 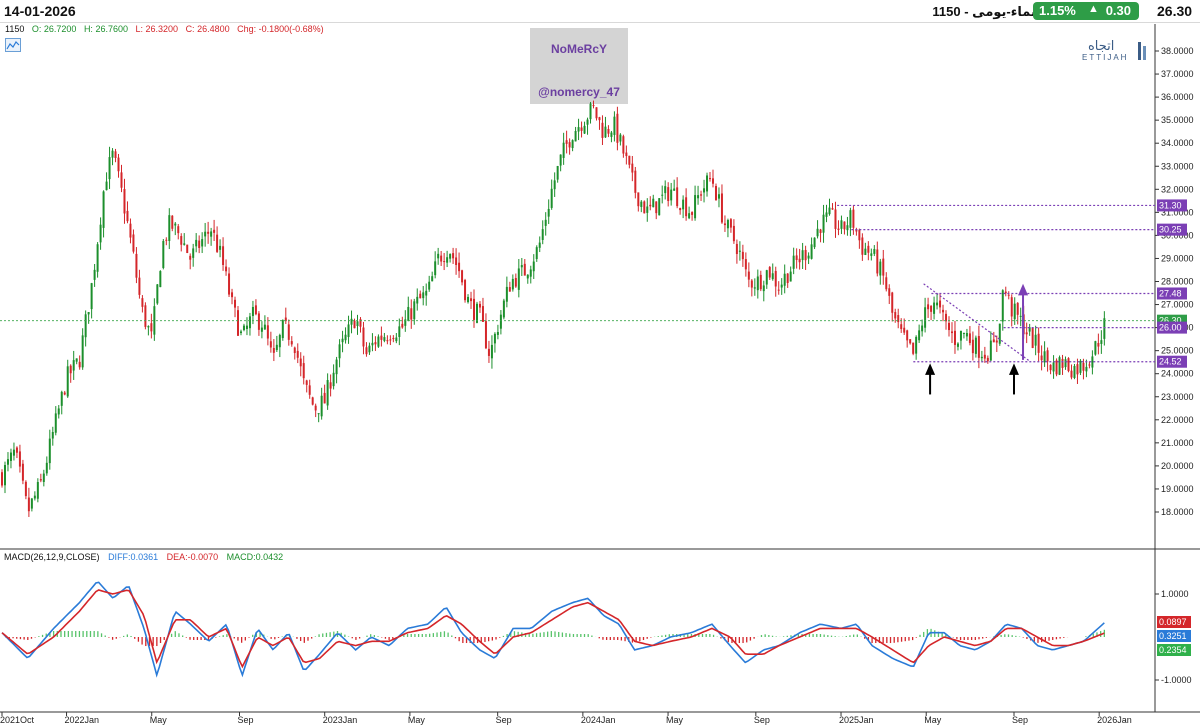 What do you see at coordinates (159, 720) in the screenshot?
I see `x-tick-label: May` at bounding box center [159, 720].